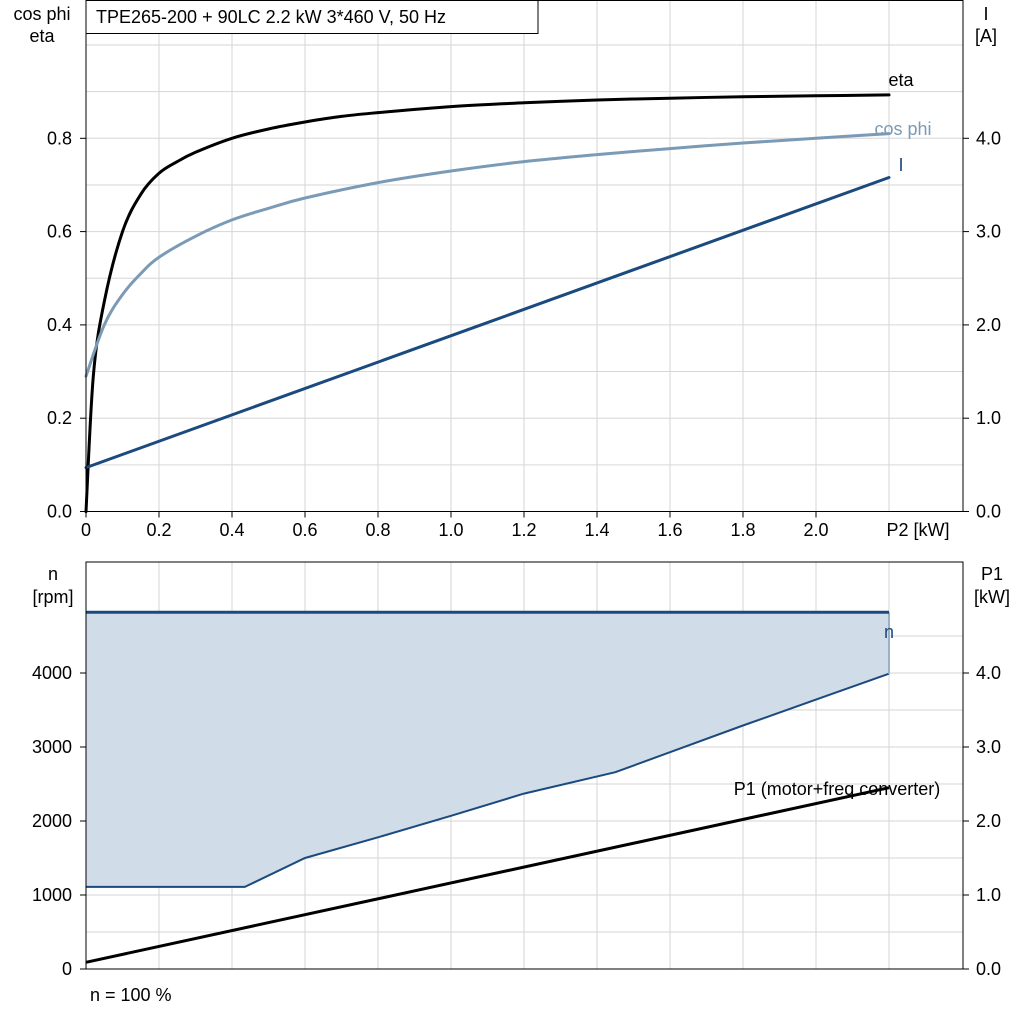  What do you see at coordinates (815, 530) in the screenshot?
I see `x-tick-label: 2.0` at bounding box center [815, 530].